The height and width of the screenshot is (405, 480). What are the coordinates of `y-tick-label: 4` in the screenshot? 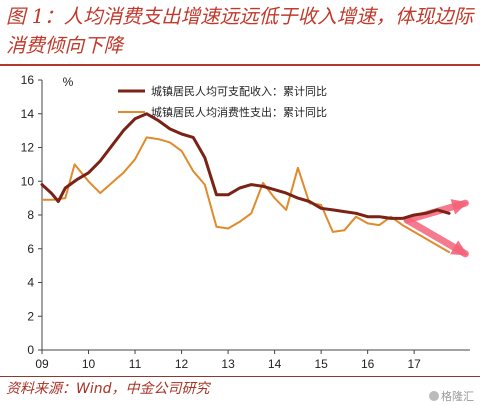 It's located at (30, 283).